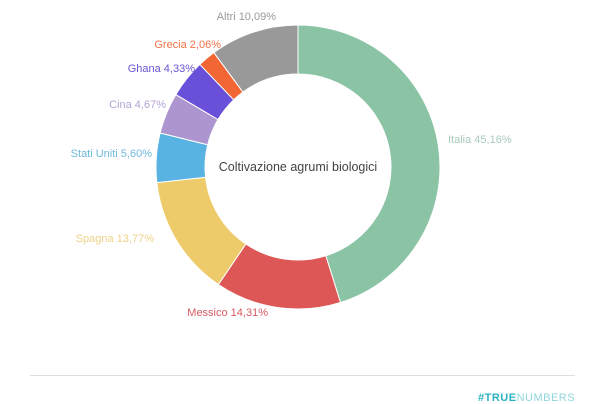 The image size is (600, 404). What do you see at coordinates (480, 140) in the screenshot?
I see `label-italia: Italia 45,16%` at bounding box center [480, 140].